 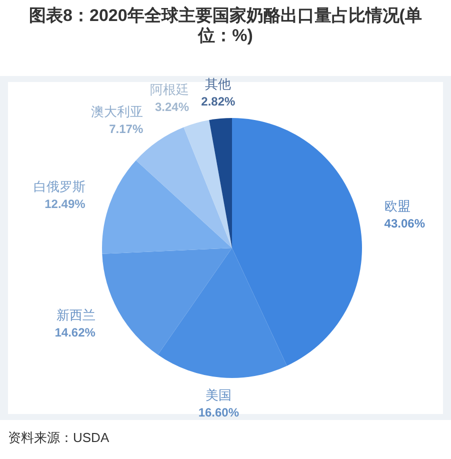 I want to click on data-label: 7.17%, so click(x=126, y=129).